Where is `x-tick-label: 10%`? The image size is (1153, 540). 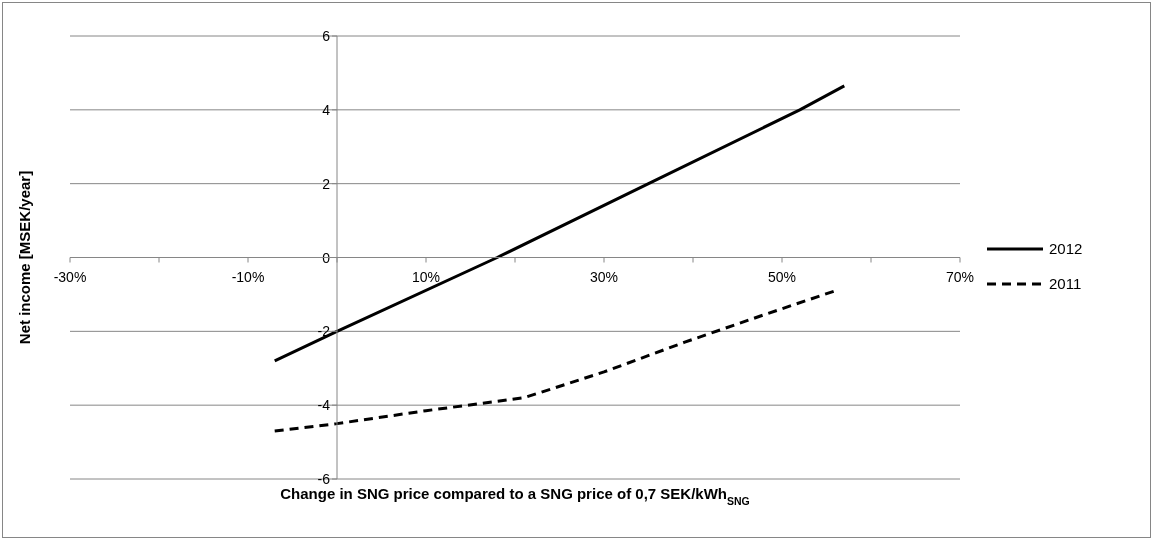
x-tick-label: 10% is located at coordinates (426, 276).